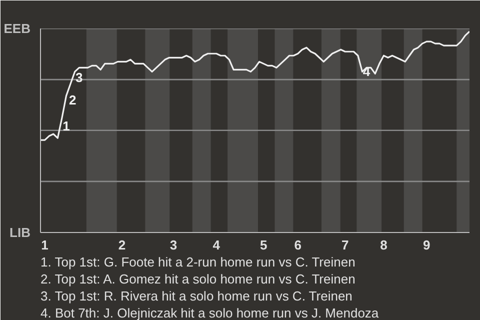  I want to click on x-tick-label: 3, so click(174, 245).